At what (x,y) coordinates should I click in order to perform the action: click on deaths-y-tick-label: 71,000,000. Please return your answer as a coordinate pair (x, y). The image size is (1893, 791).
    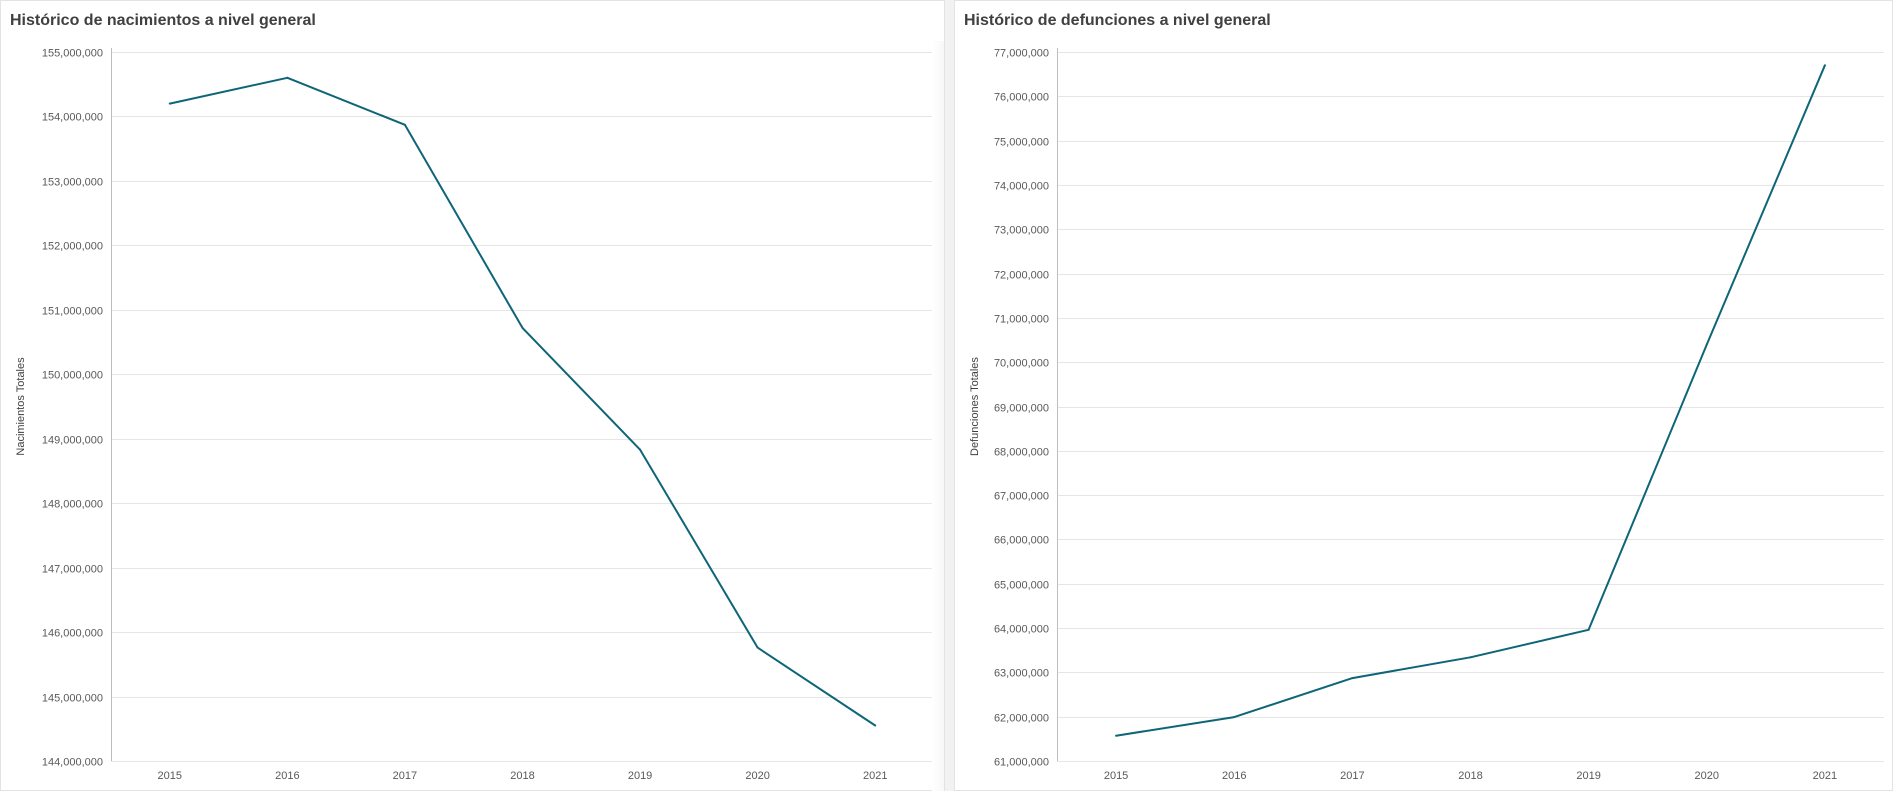
    Looking at the image, I should click on (1021, 320).